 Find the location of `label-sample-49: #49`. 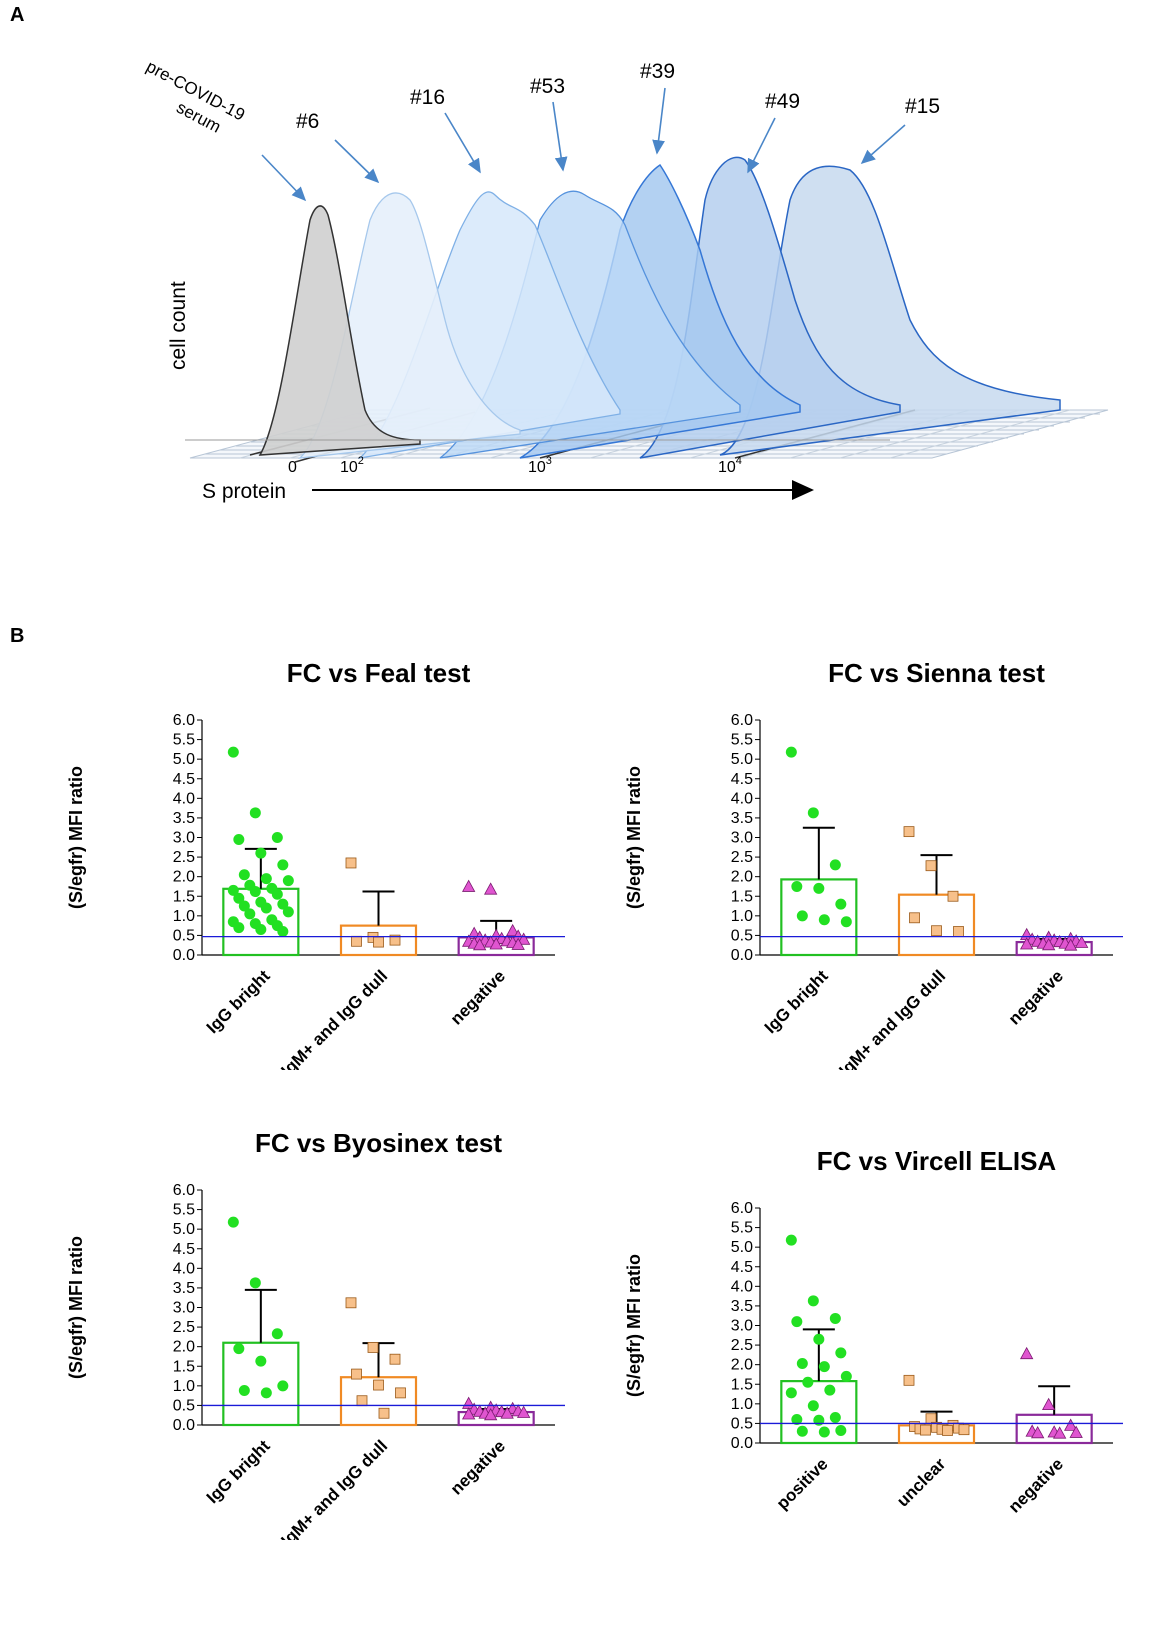

label-sample-49: #49 is located at coordinates (782, 101).